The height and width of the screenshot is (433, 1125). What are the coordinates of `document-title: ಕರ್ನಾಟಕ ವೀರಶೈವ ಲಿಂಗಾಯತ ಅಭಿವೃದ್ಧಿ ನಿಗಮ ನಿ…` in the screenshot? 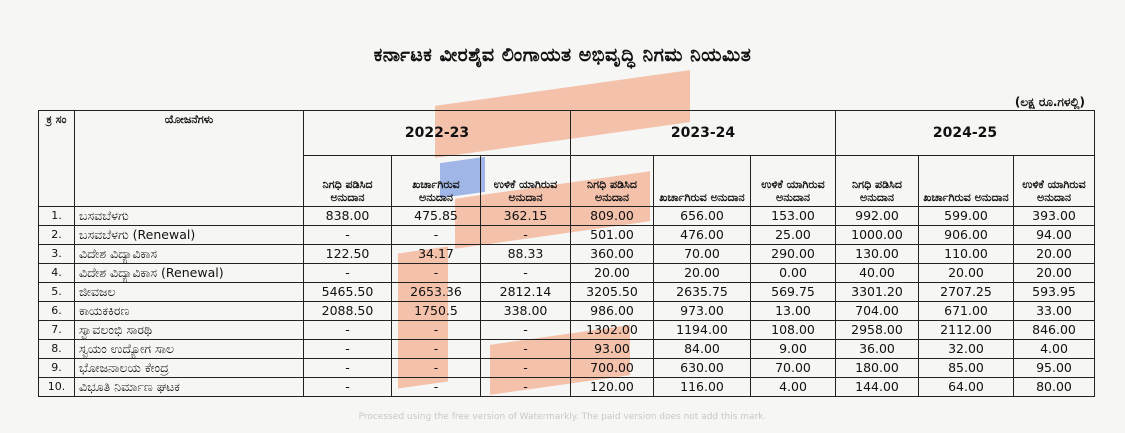 It's located at (562, 55).